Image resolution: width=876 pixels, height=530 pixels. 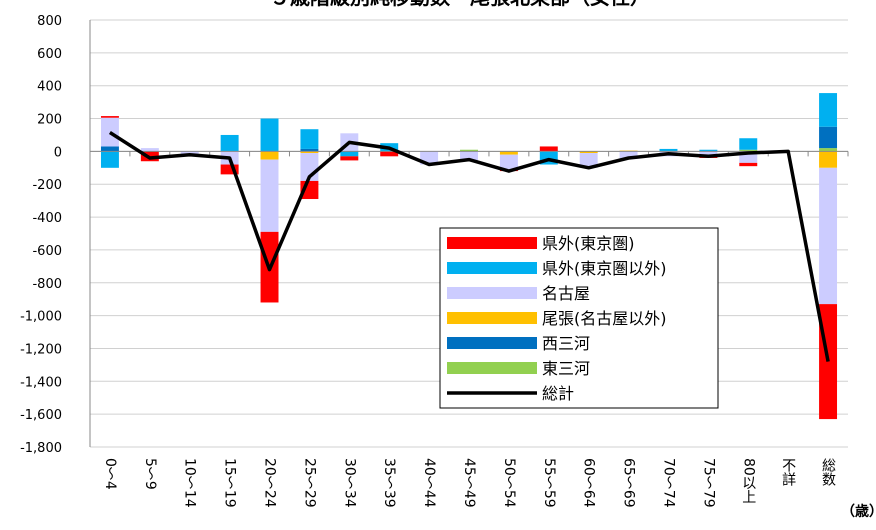 I want to click on x-tick-label: 10～14, so click(x=190, y=483).